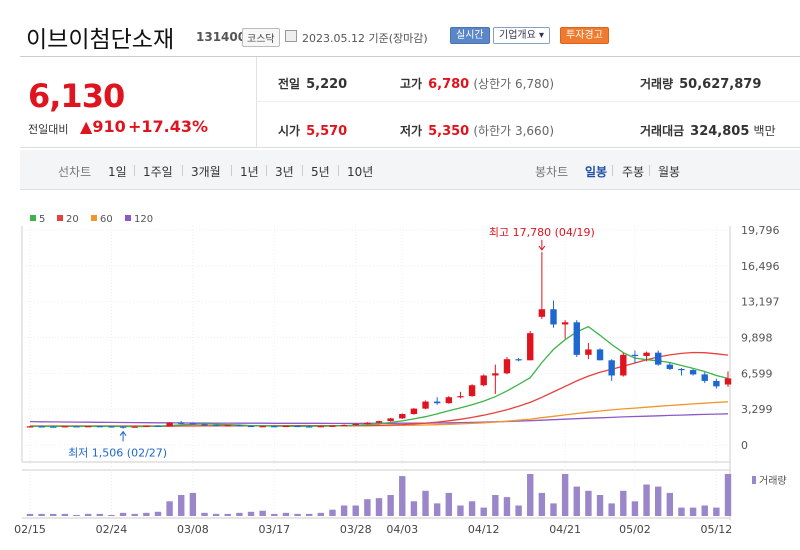  What do you see at coordinates (596, 172) in the screenshot?
I see `tab-daily: 일봉` at bounding box center [596, 172].